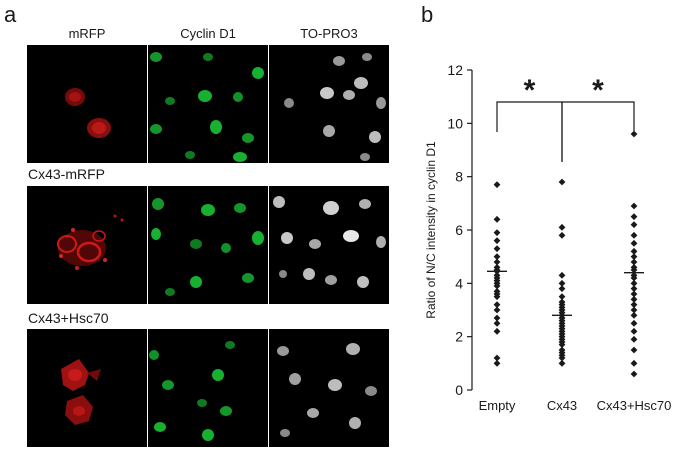 This screenshot has width=685, height=451. What do you see at coordinates (87, 104) in the screenshot?
I see `micrograph-empty-mrfp` at bounding box center [87, 104].